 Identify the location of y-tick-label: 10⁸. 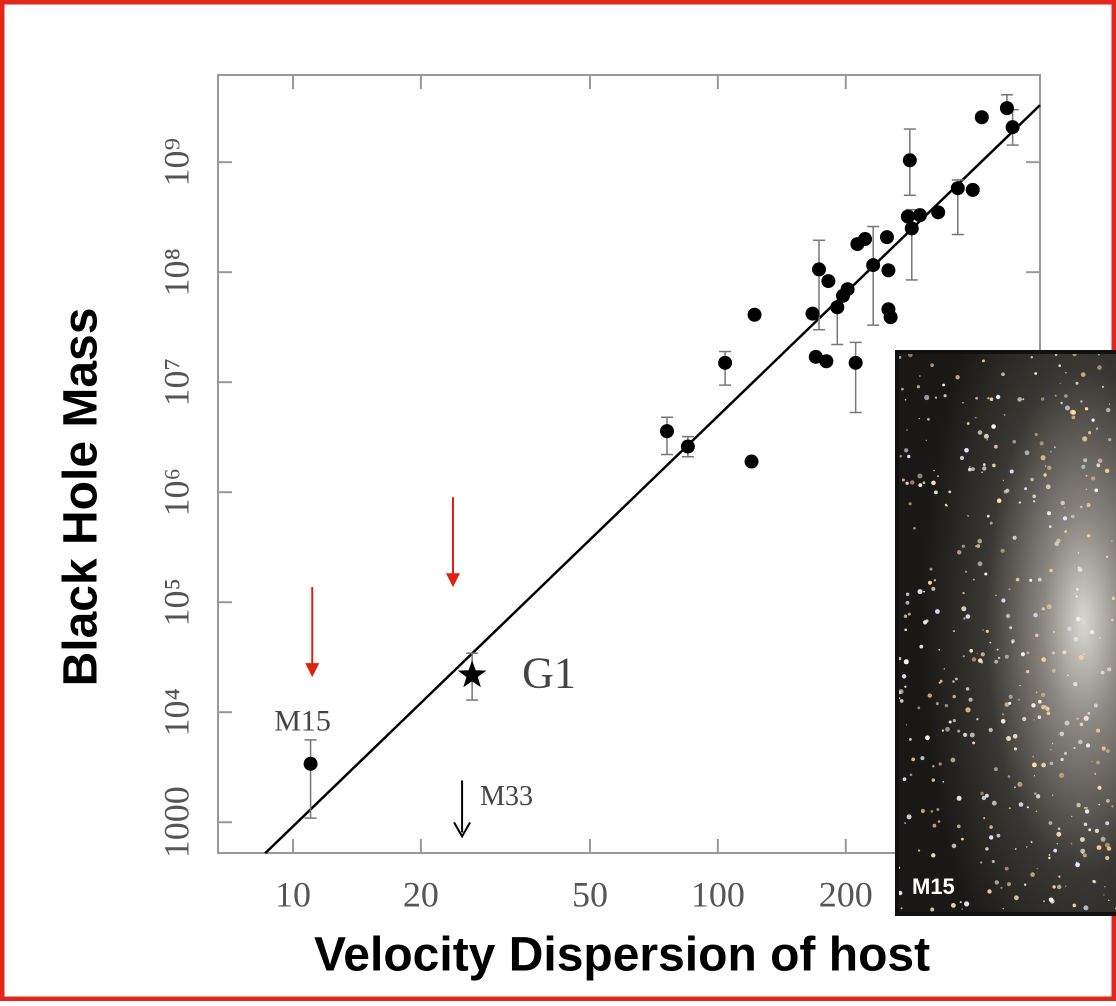
(176, 272).